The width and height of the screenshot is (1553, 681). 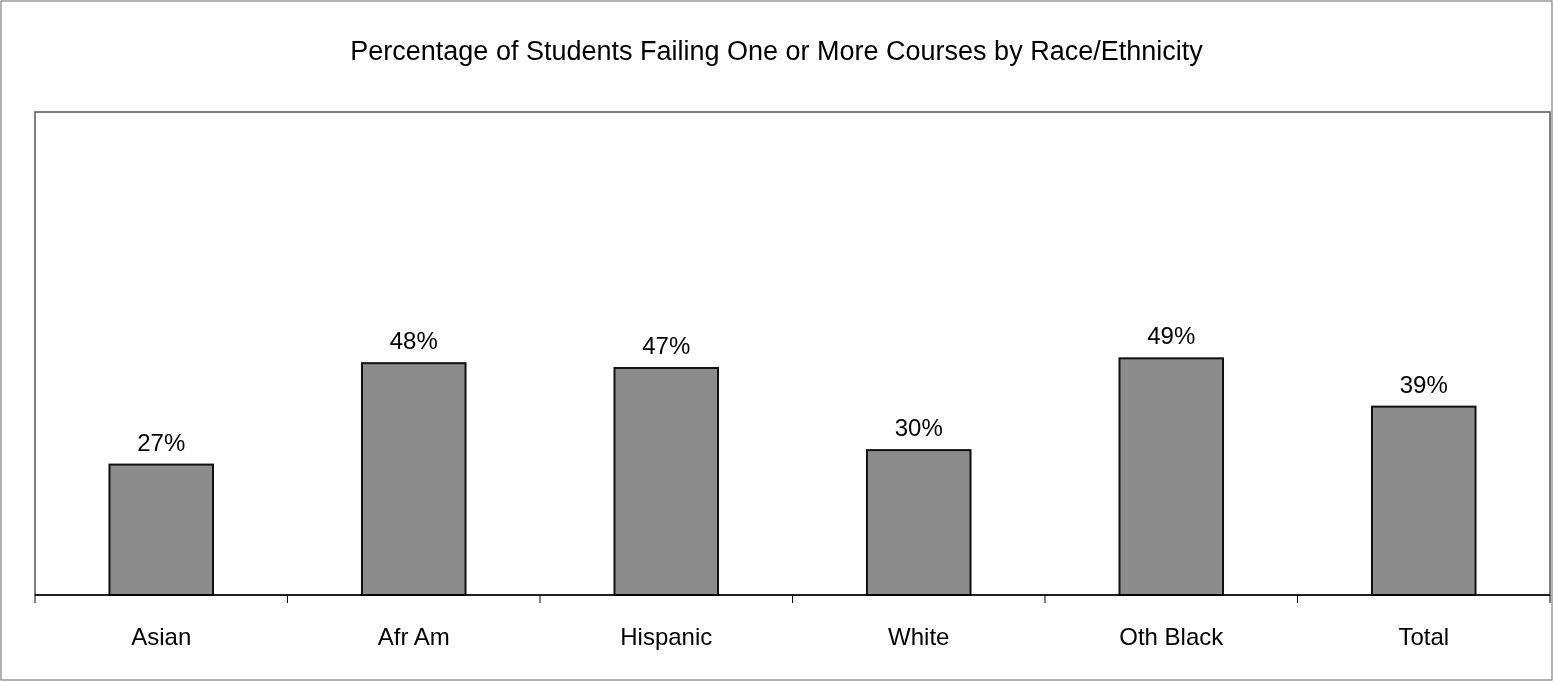 I want to click on data-label: 48%, so click(x=413, y=341).